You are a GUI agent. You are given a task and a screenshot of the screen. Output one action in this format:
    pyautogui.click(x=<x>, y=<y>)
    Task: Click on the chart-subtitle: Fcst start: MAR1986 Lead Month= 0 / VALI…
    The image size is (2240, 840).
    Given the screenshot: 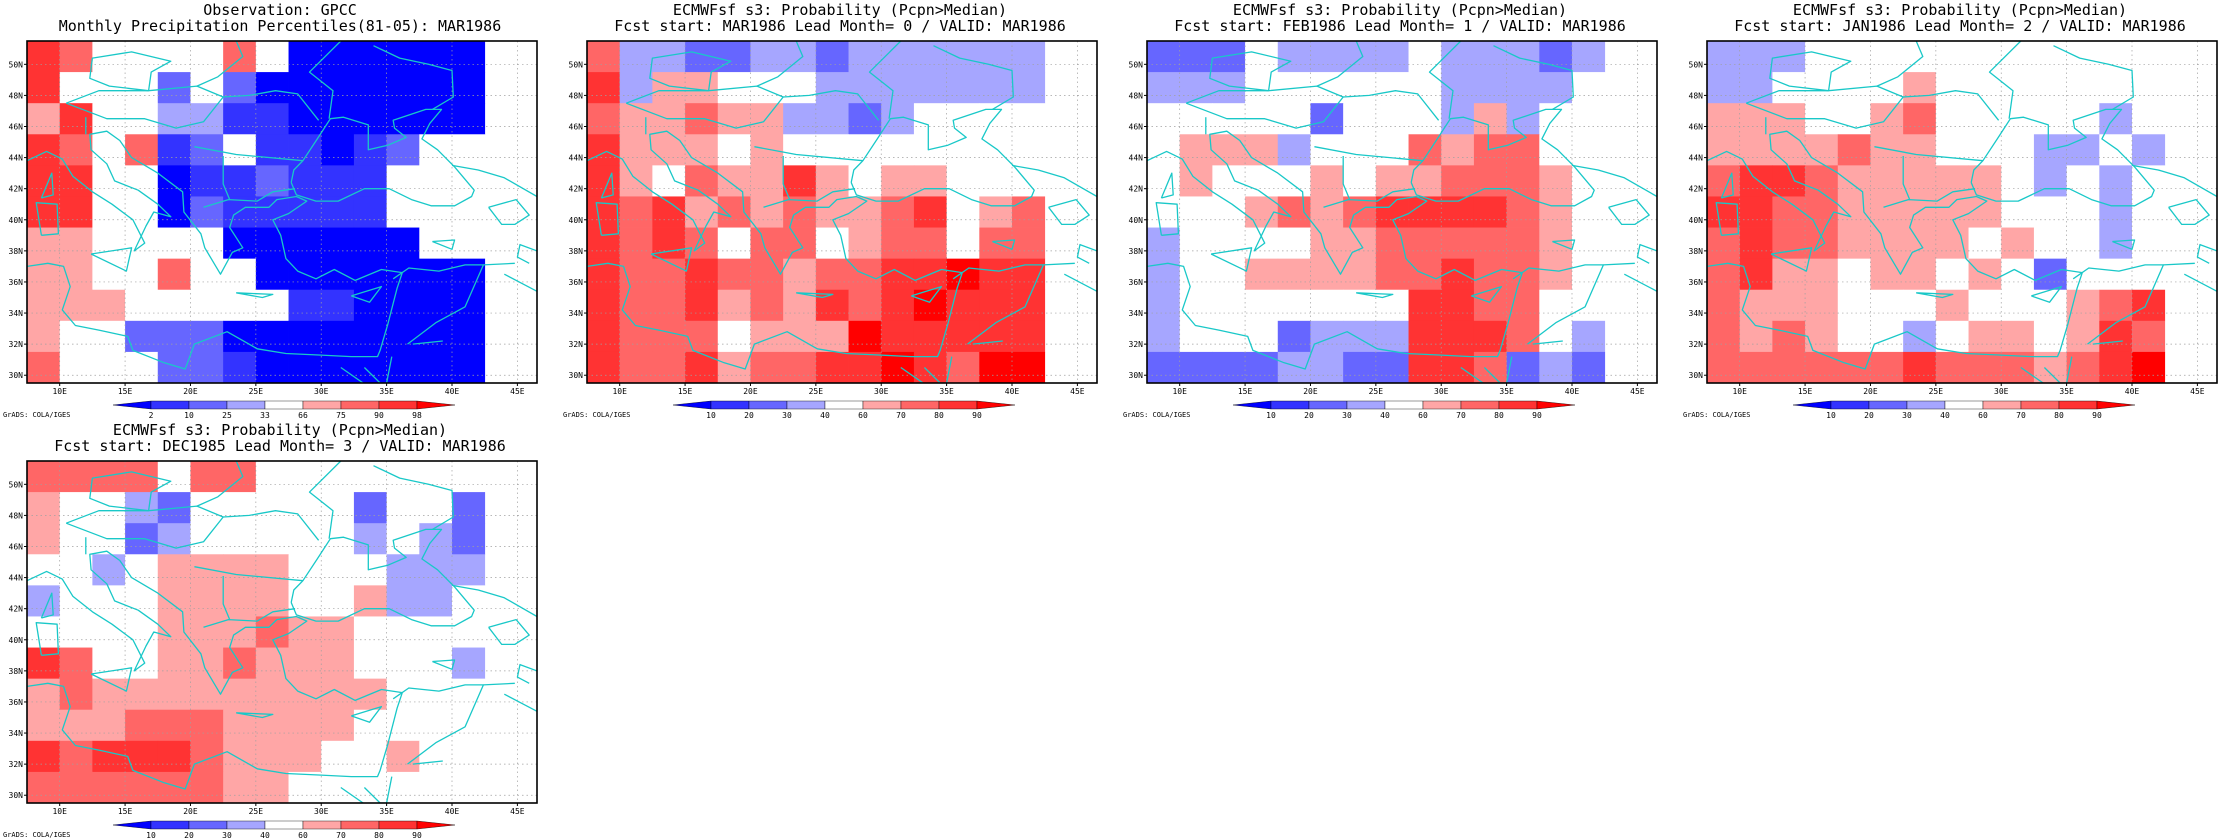 What is the action you would take?
    pyautogui.click(x=840, y=26)
    